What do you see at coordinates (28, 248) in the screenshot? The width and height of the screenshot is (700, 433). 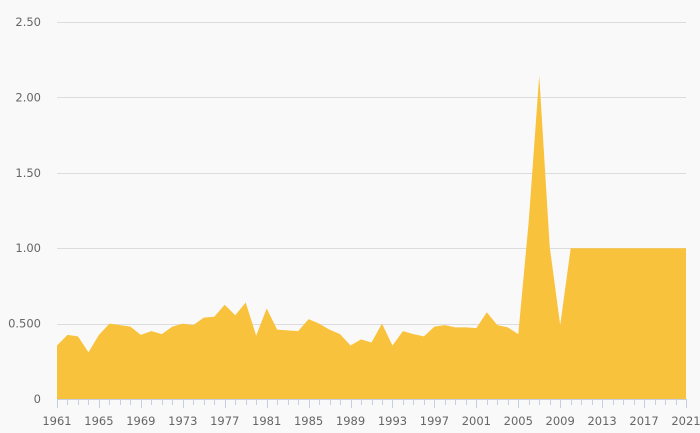 I see `y-tick-label: 1.00` at bounding box center [28, 248].